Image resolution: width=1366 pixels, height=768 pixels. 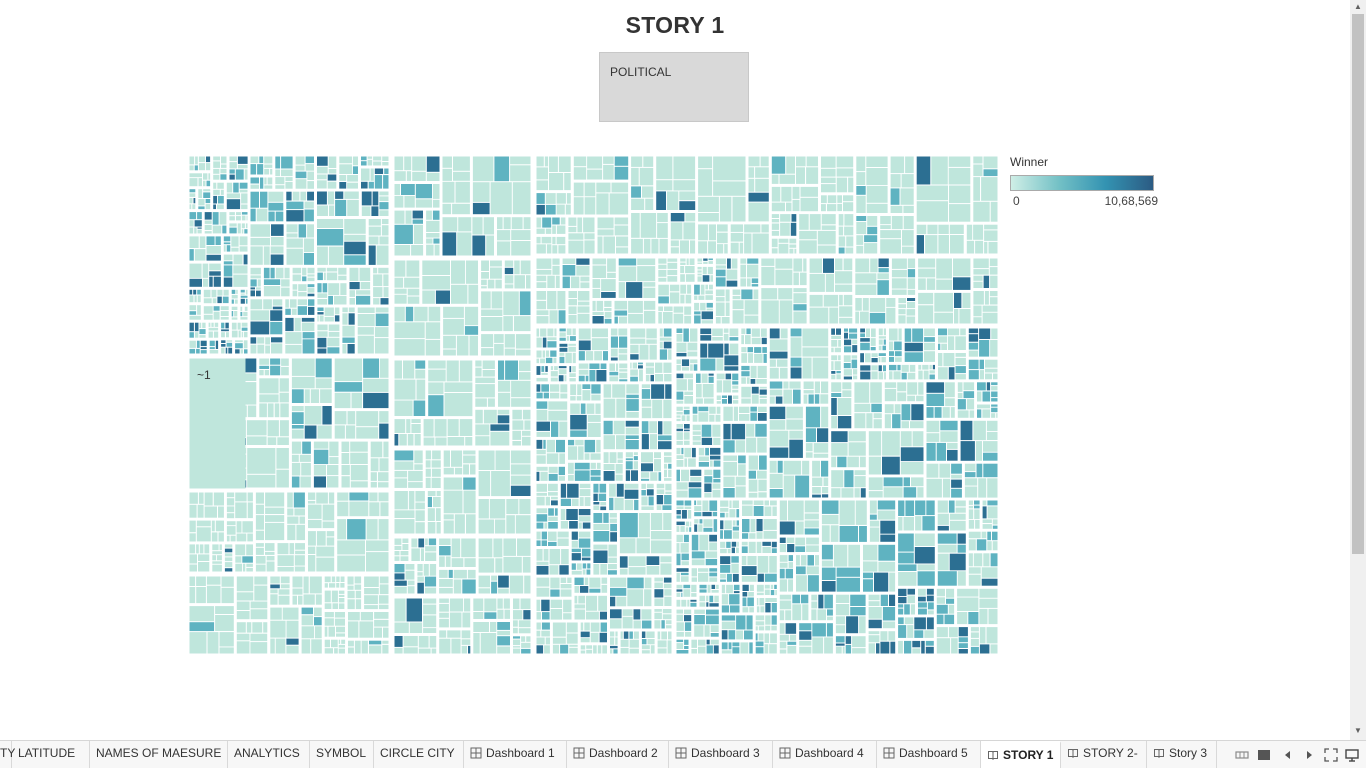 I want to click on tab-ty: TY, so click(x=7, y=754).